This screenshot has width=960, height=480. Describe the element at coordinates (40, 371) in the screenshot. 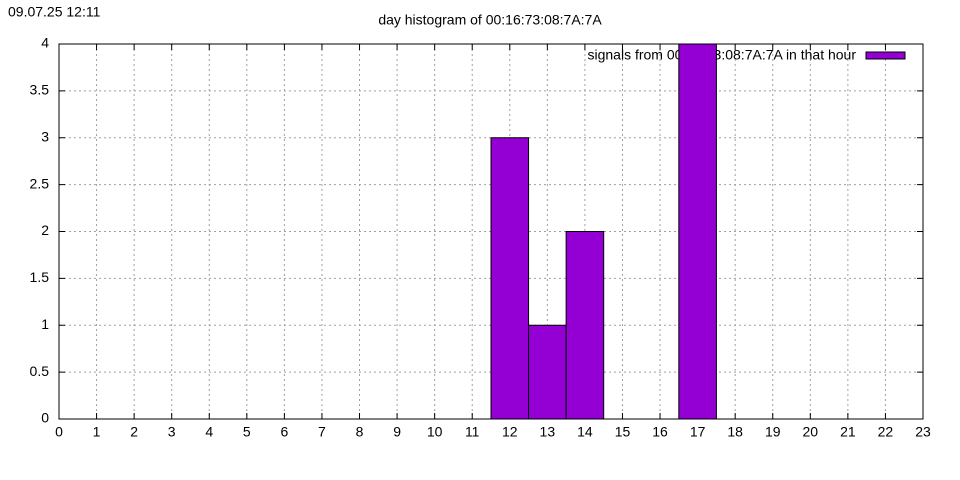

I see `y-tick-label: 0.5` at that location.